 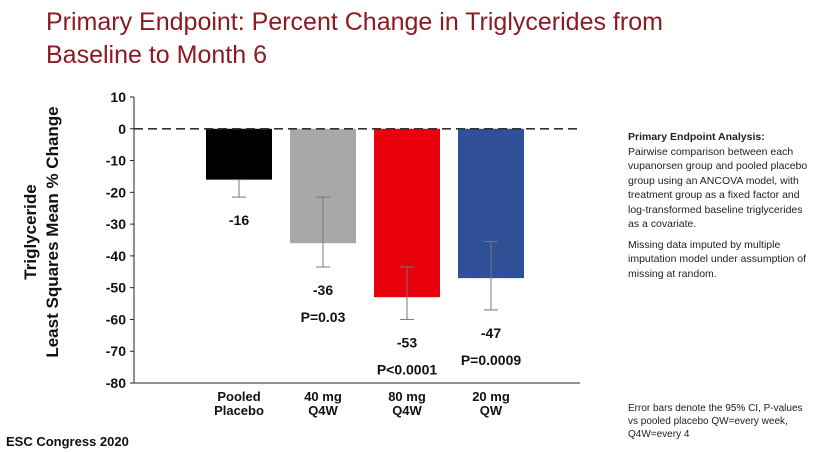 I want to click on analysis-heading: Primary Endpoint Analysis:, so click(x=696, y=137).